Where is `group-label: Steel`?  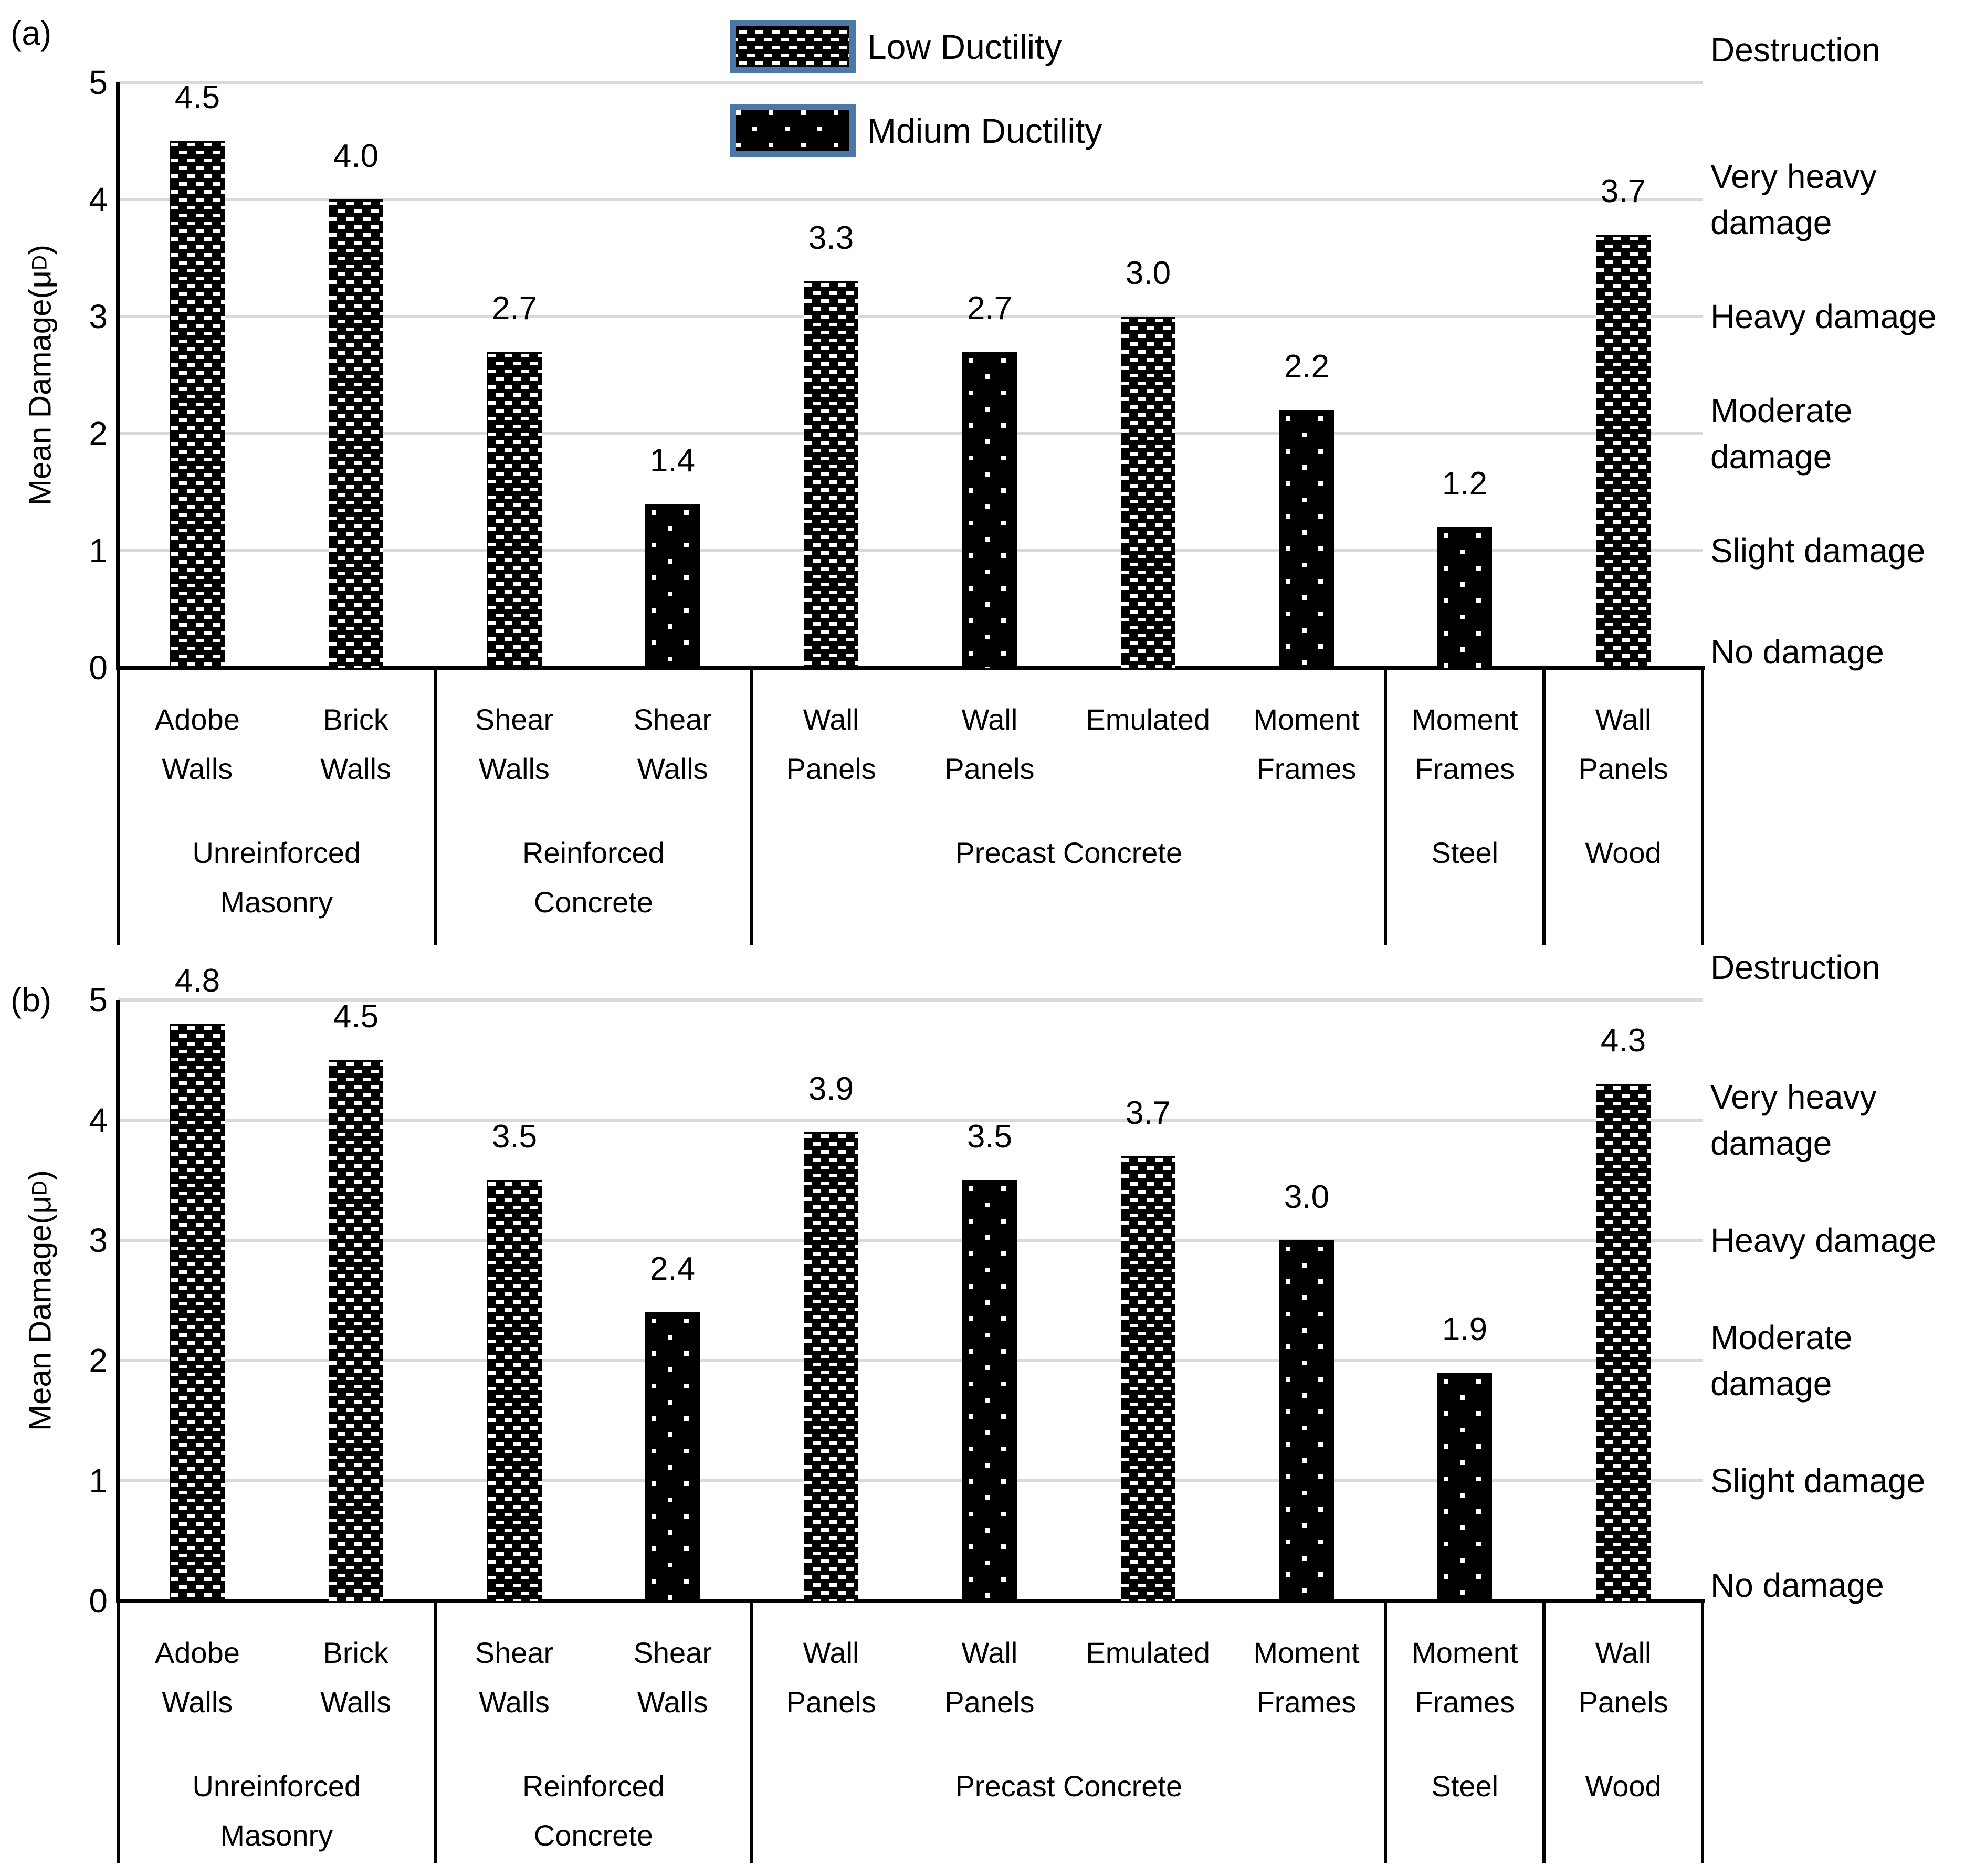 group-label: Steel is located at coordinates (1464, 1786).